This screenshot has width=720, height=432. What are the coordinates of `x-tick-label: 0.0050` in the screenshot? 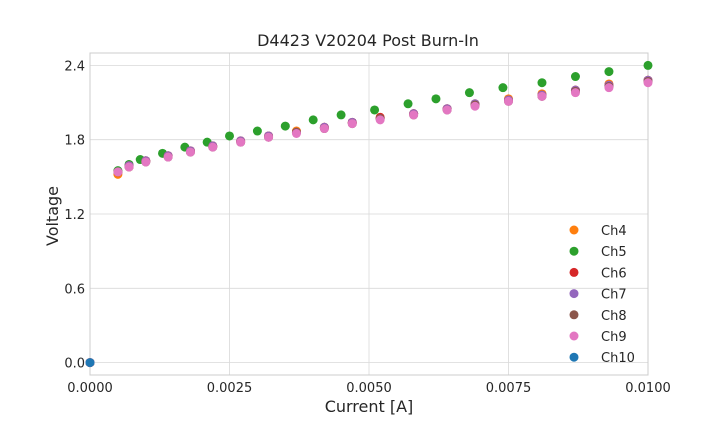 It's located at (369, 388).